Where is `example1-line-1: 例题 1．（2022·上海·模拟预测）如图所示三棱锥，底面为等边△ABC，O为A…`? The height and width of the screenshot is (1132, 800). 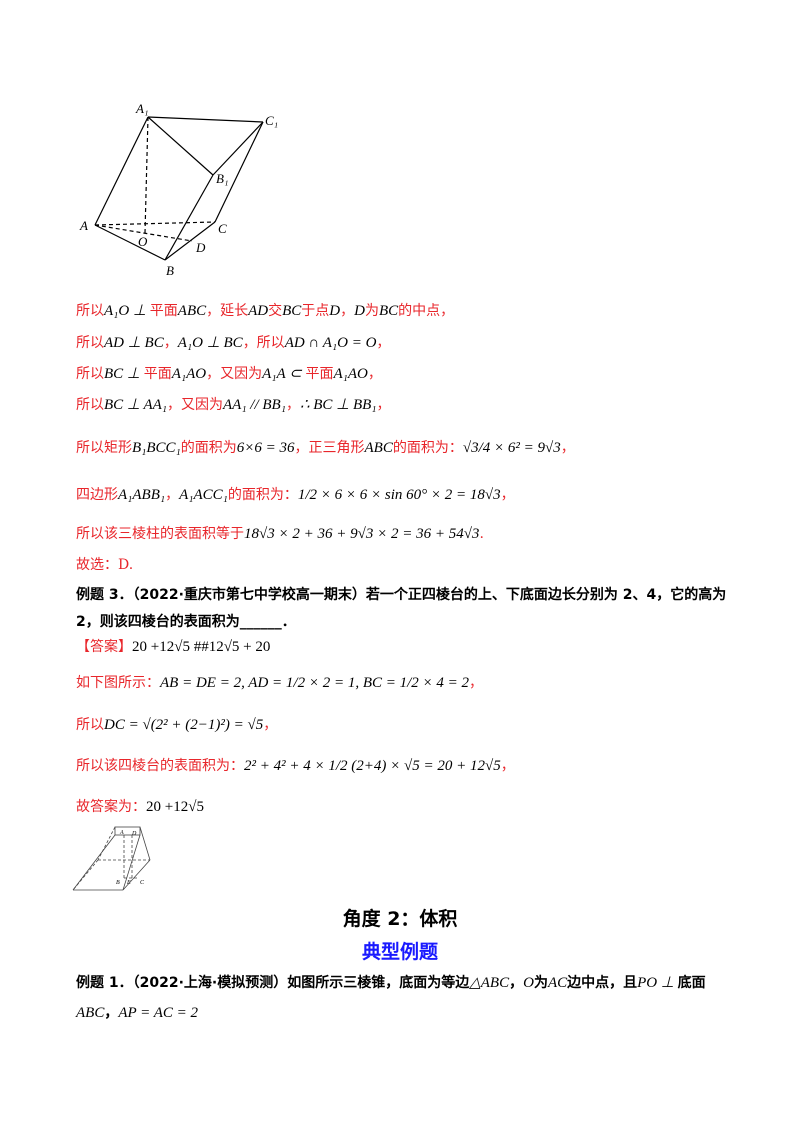 example1-line-1: 例题 1．（2022·上海·模拟预测）如图所示三棱锥，底面为等边△ABC，O为A… is located at coordinates (391, 982).